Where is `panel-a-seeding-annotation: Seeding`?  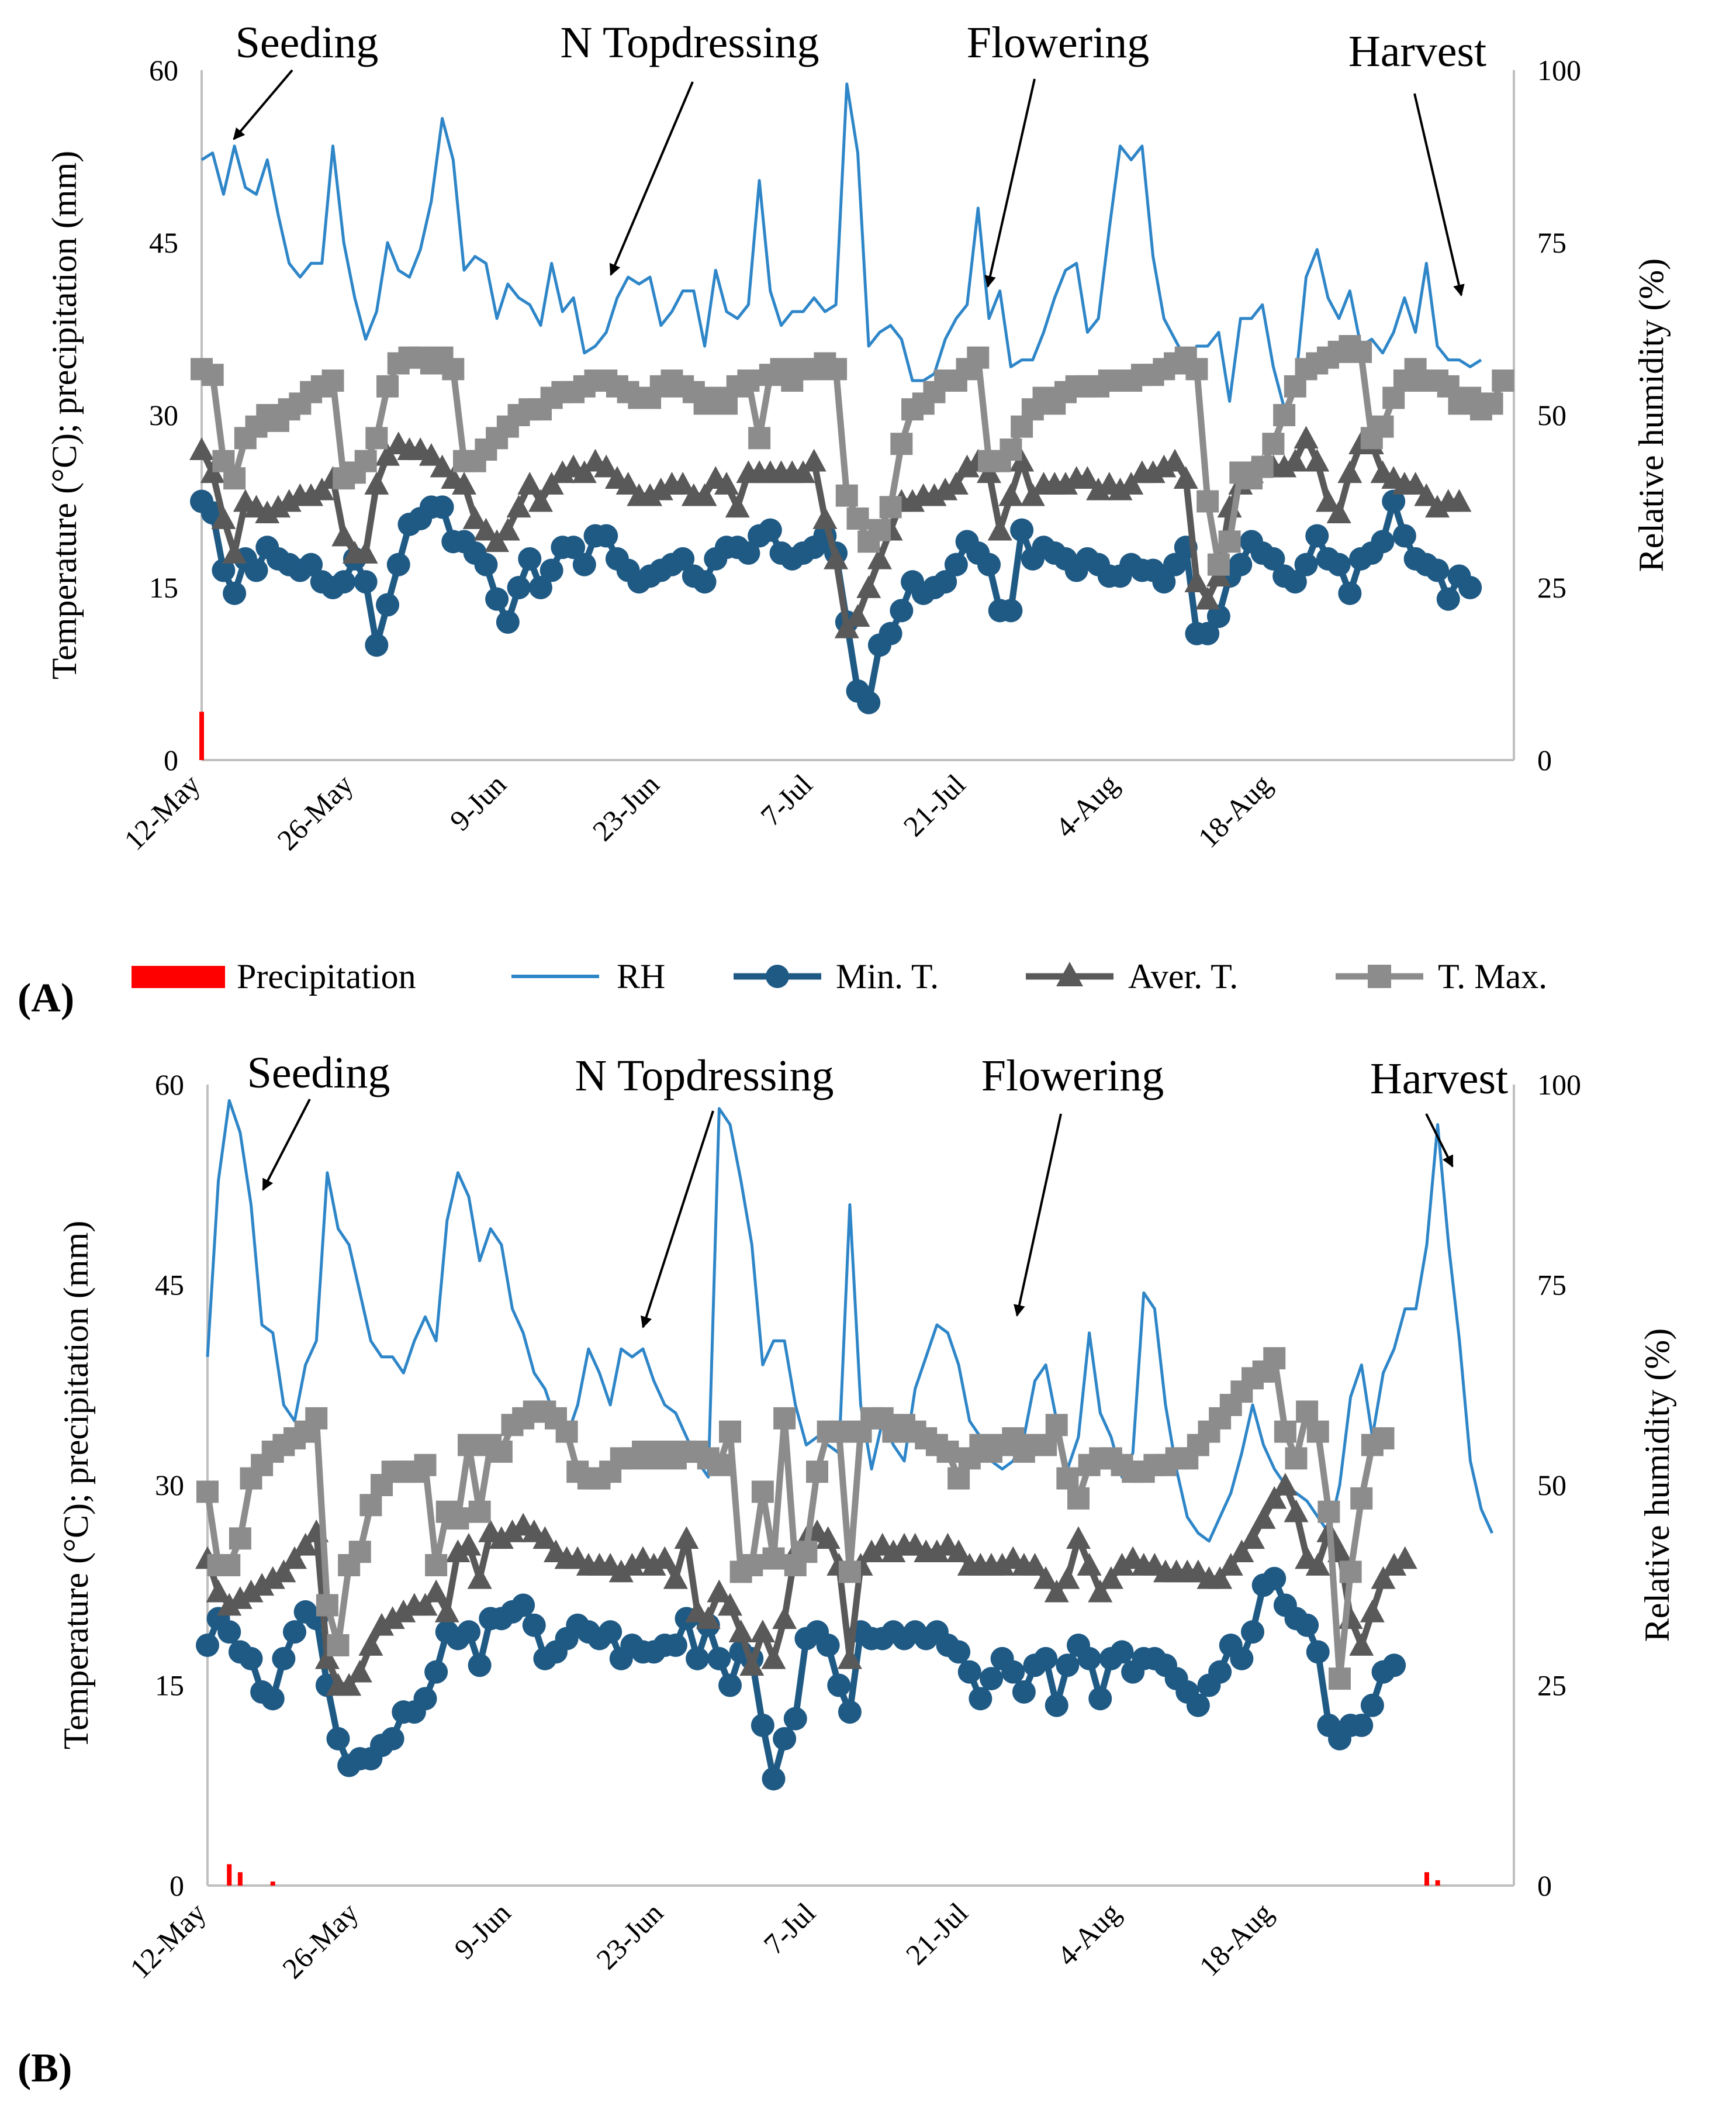
panel-a-seeding-annotation: Seeding is located at coordinates (306, 79).